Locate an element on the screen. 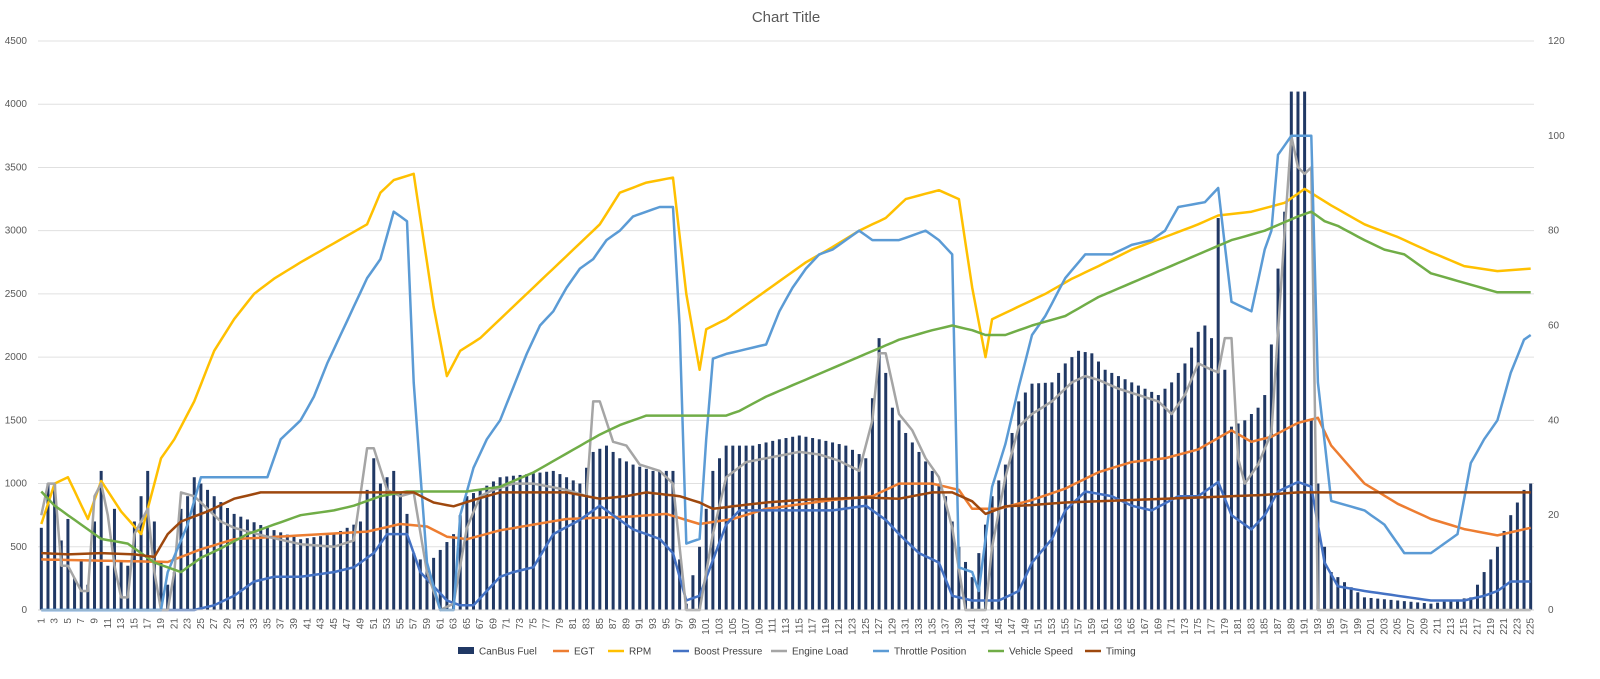 The width and height of the screenshot is (1600, 679). x-tick-label: 149 is located at coordinates (1025, 626).